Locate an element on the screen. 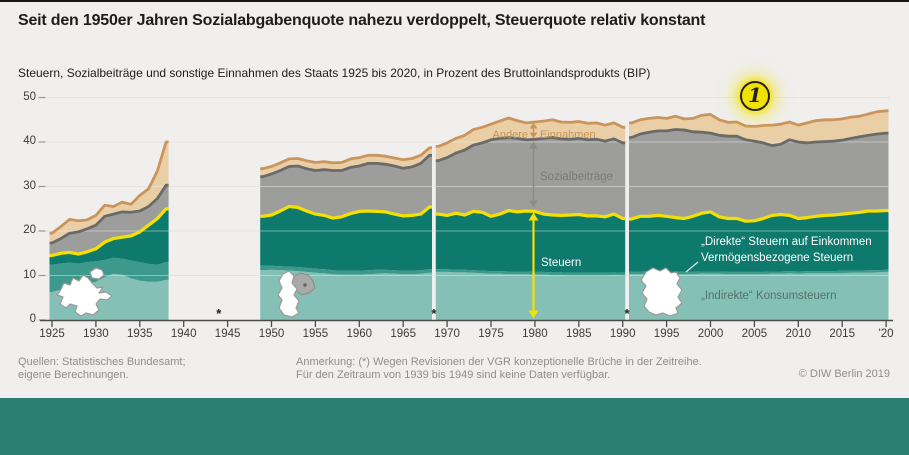  x-axis-label: 1955 is located at coordinates (315, 334).